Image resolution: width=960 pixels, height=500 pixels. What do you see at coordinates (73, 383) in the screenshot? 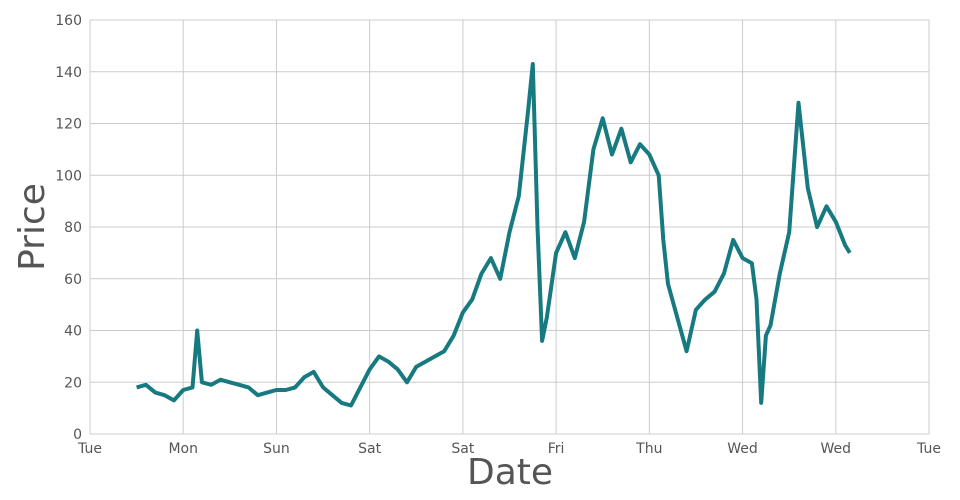
I see `y-tick-label: 20` at bounding box center [73, 383].